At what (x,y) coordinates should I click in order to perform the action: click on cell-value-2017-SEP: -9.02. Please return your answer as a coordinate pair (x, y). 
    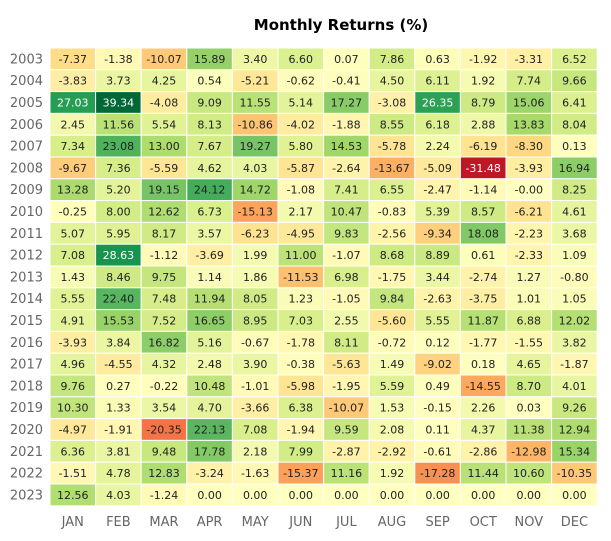
    Looking at the image, I should click on (437, 364).